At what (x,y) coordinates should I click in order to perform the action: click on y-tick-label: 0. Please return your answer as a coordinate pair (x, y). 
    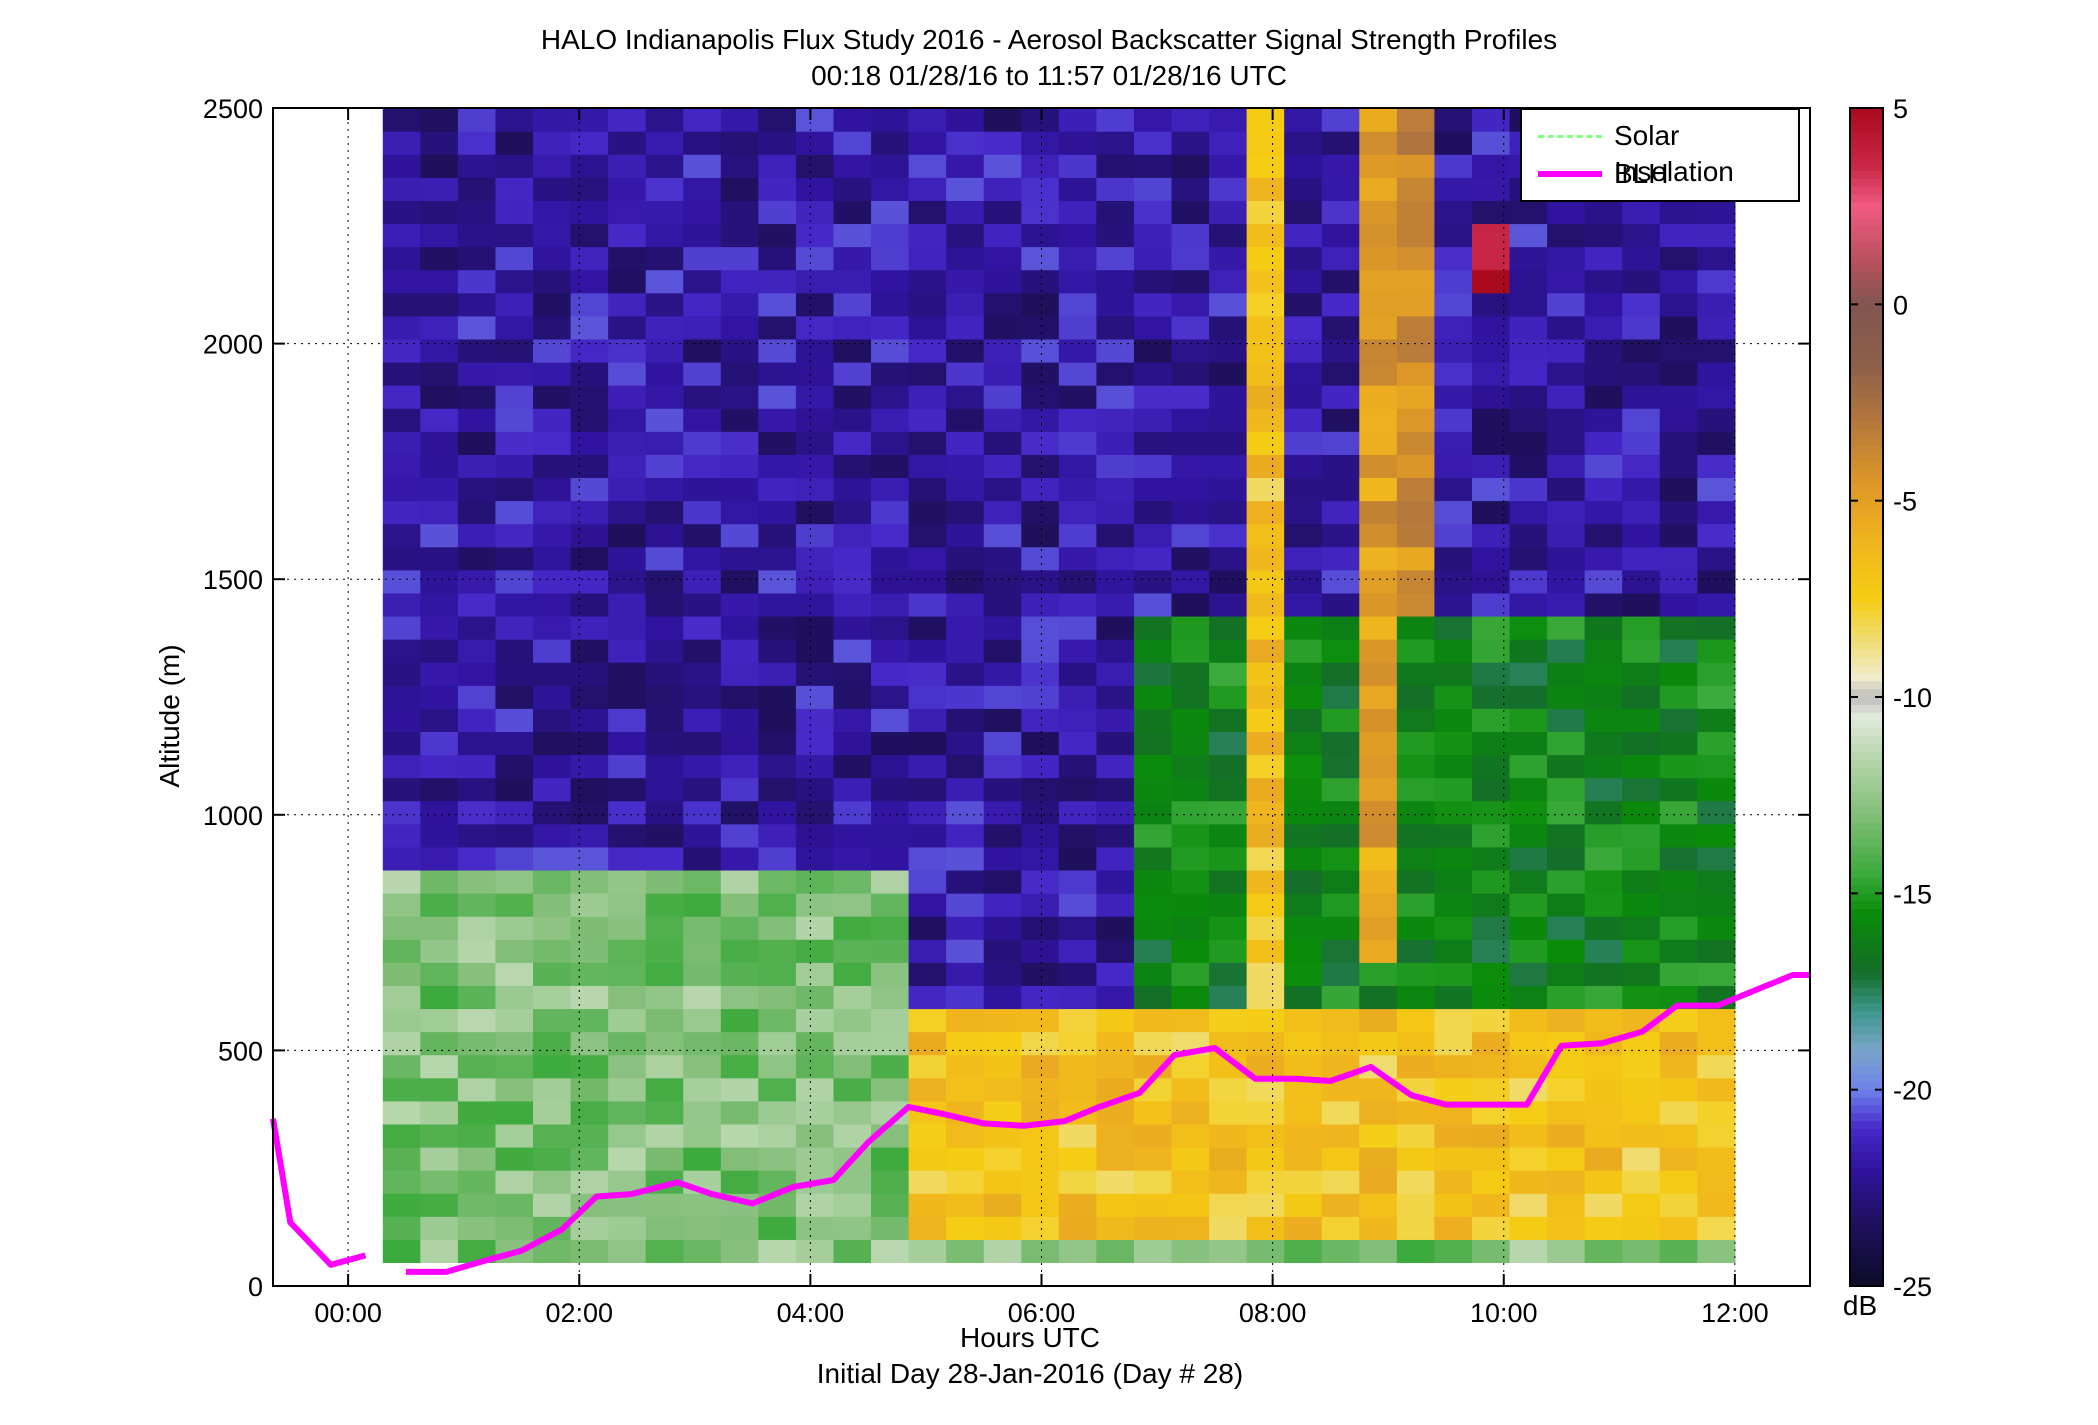
    Looking at the image, I should click on (255, 1287).